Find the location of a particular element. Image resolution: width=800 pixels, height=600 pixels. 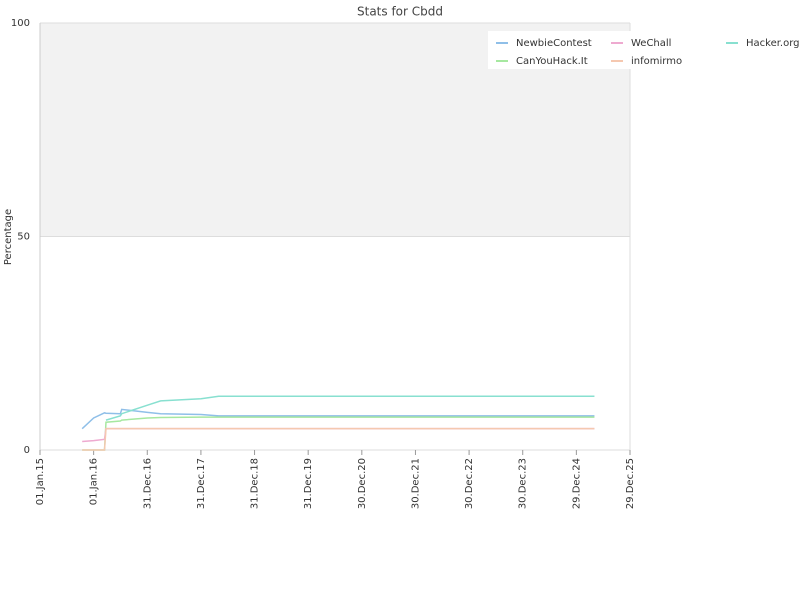

x-tick-label: 31.Dec.19 is located at coordinates (308, 483).